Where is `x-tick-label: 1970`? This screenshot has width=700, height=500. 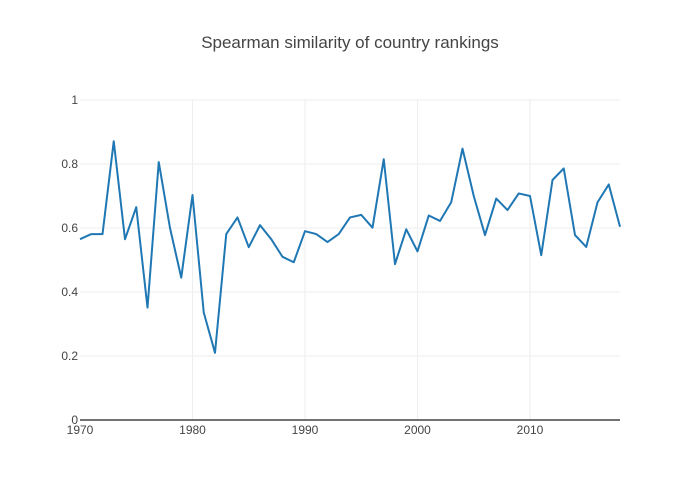 x-tick-label: 1970 is located at coordinates (80, 430).